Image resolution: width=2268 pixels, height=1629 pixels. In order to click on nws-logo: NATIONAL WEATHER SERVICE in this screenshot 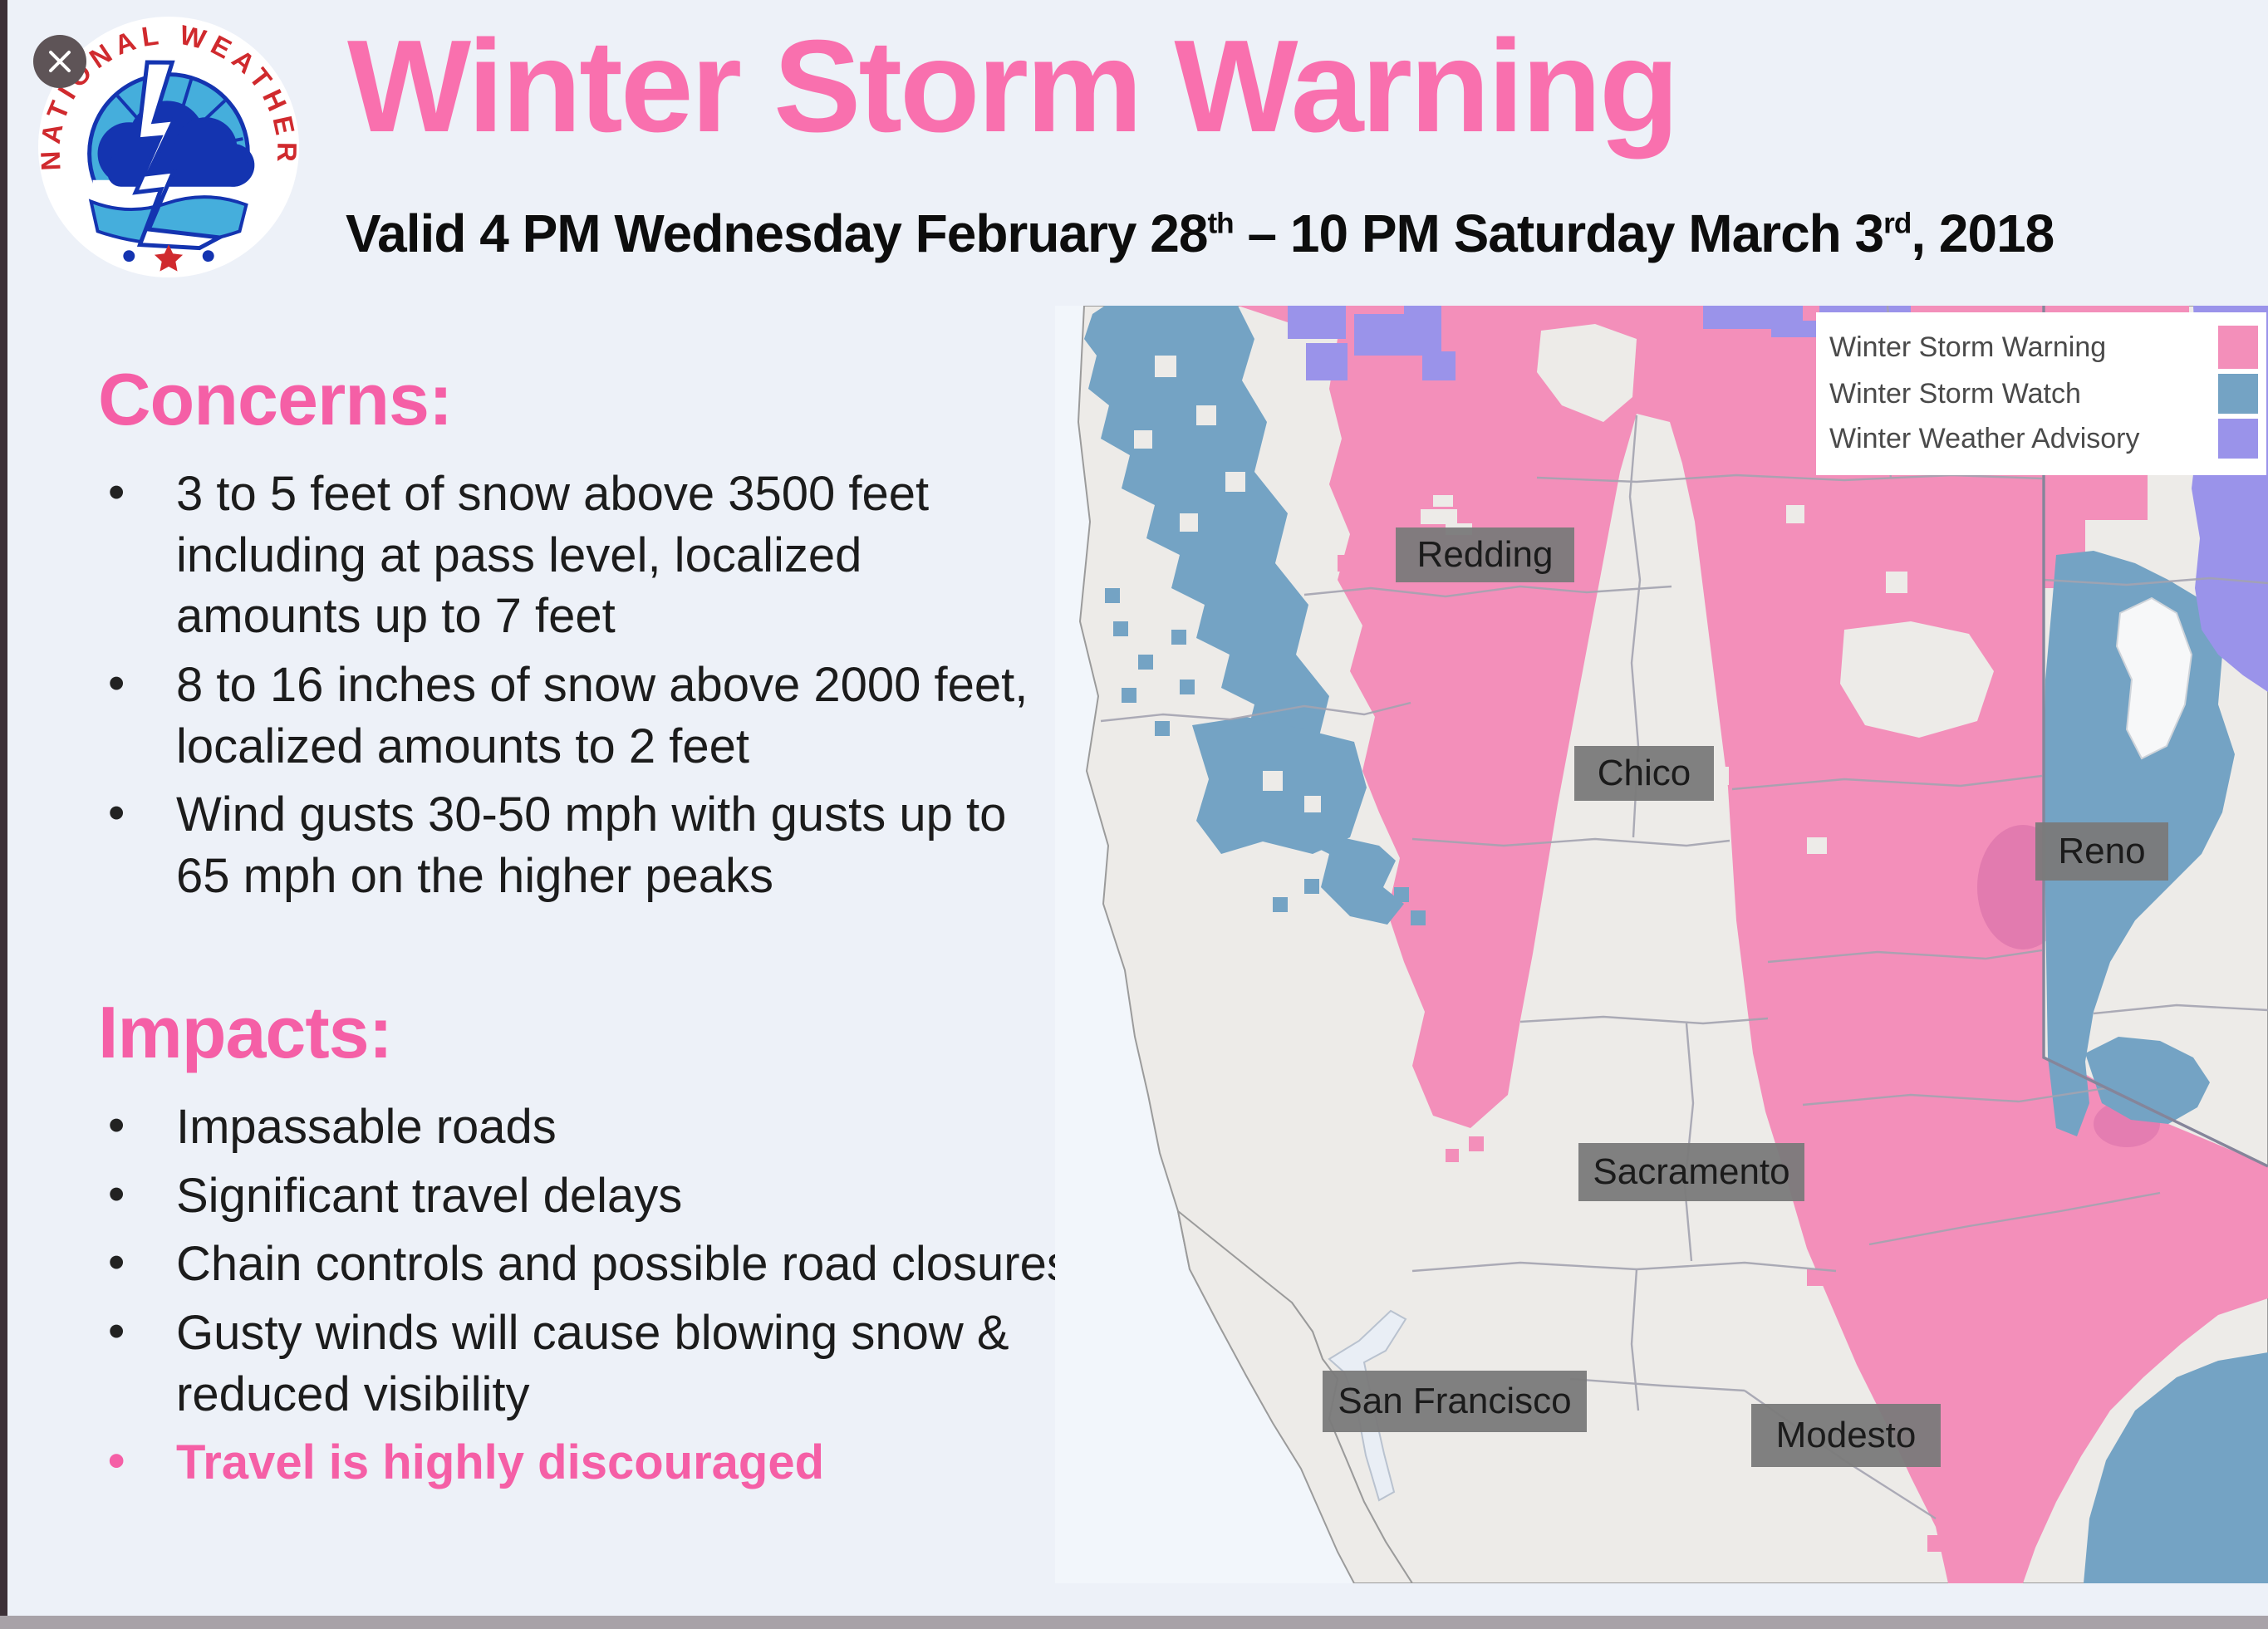, I will do `click(168, 146)`.